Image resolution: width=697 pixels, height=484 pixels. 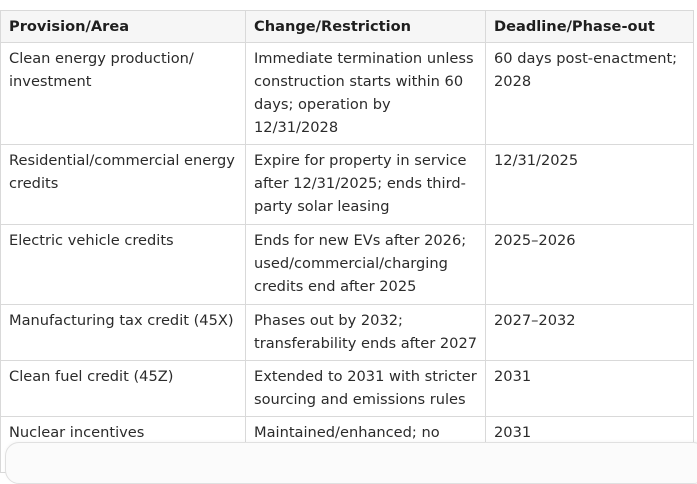 What do you see at coordinates (589, 332) in the screenshot?
I see `cell-deadline: 2027–2032` at bounding box center [589, 332].